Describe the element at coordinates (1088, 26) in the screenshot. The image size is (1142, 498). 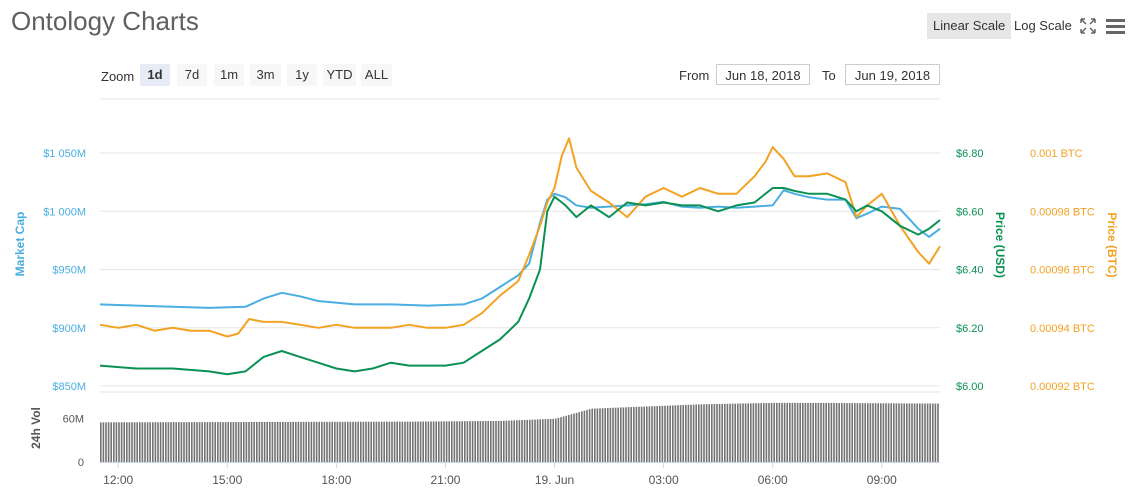
I see `fullscreen-icon` at that location.